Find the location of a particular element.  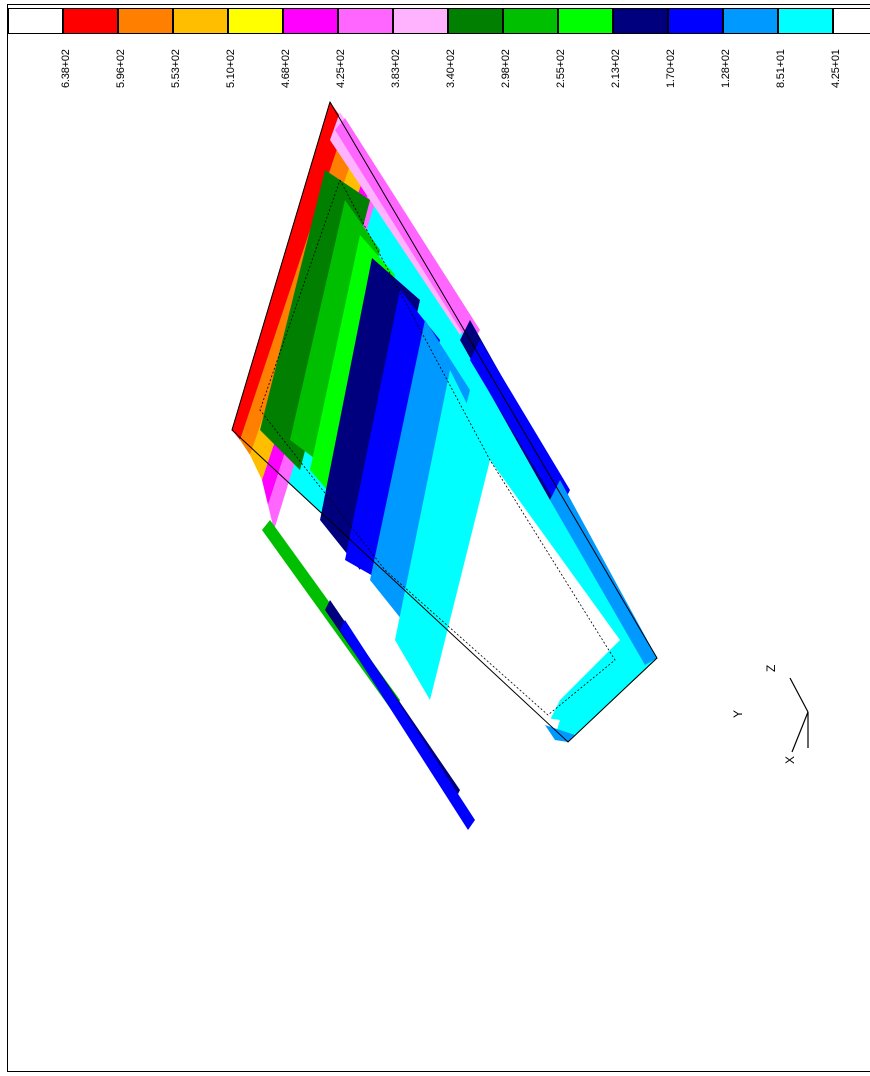

interior-white-region is located at coordinates (525, 600).